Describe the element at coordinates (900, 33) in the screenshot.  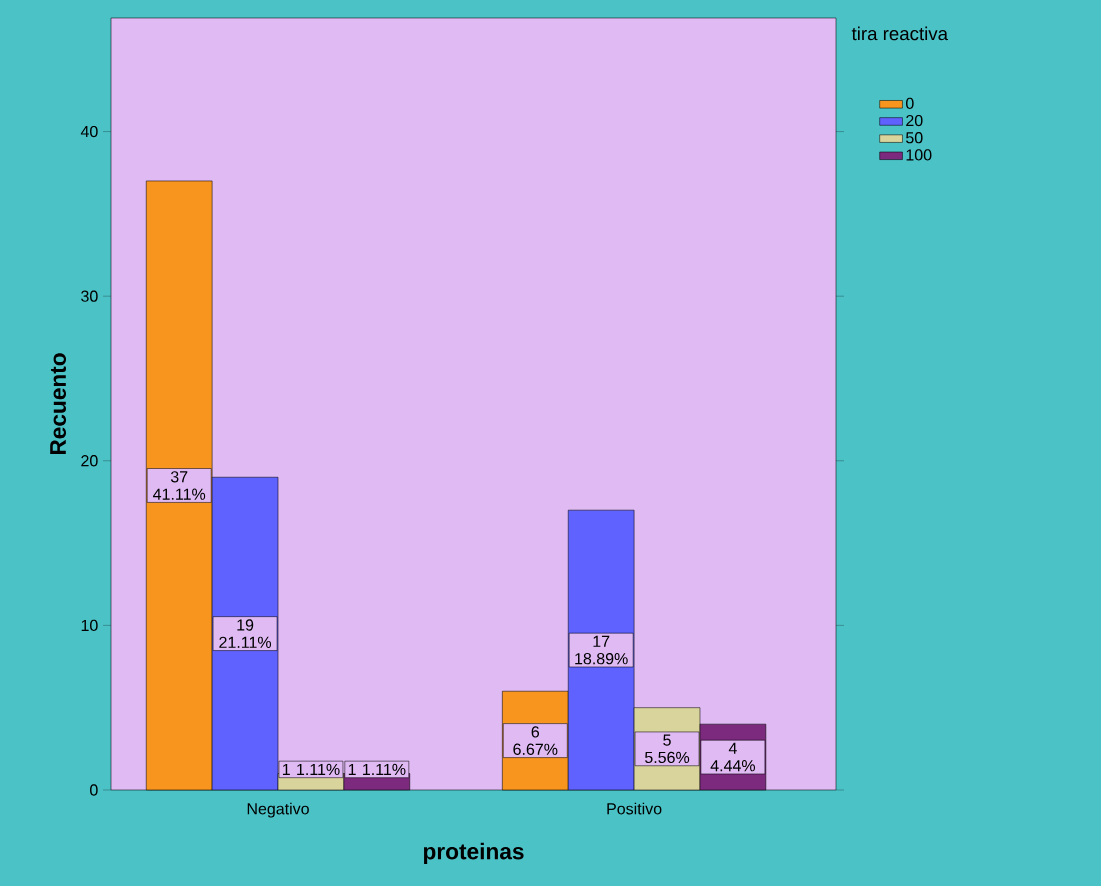
I see `legend-title: tira reactiva` at that location.